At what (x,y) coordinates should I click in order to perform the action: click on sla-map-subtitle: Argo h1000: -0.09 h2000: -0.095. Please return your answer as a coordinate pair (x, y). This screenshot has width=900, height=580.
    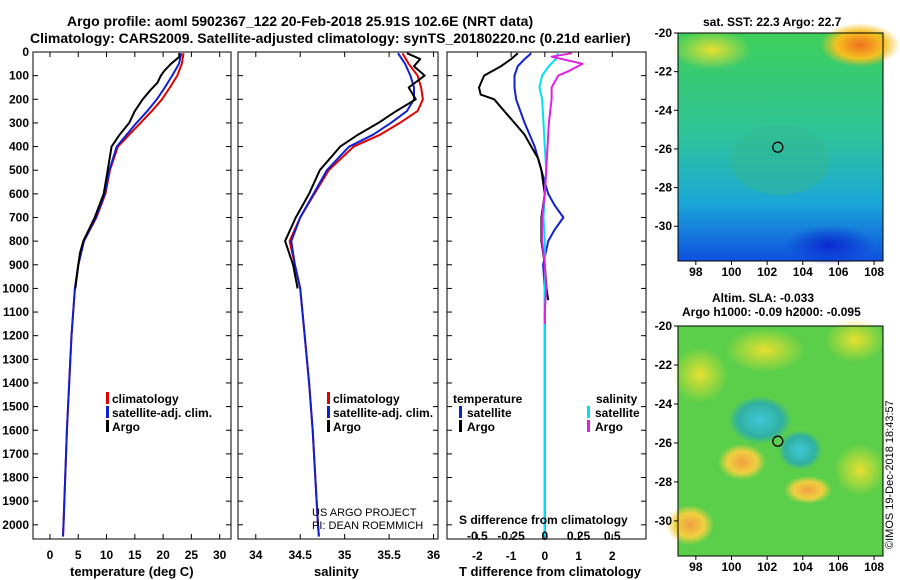
    Looking at the image, I should click on (771, 312).